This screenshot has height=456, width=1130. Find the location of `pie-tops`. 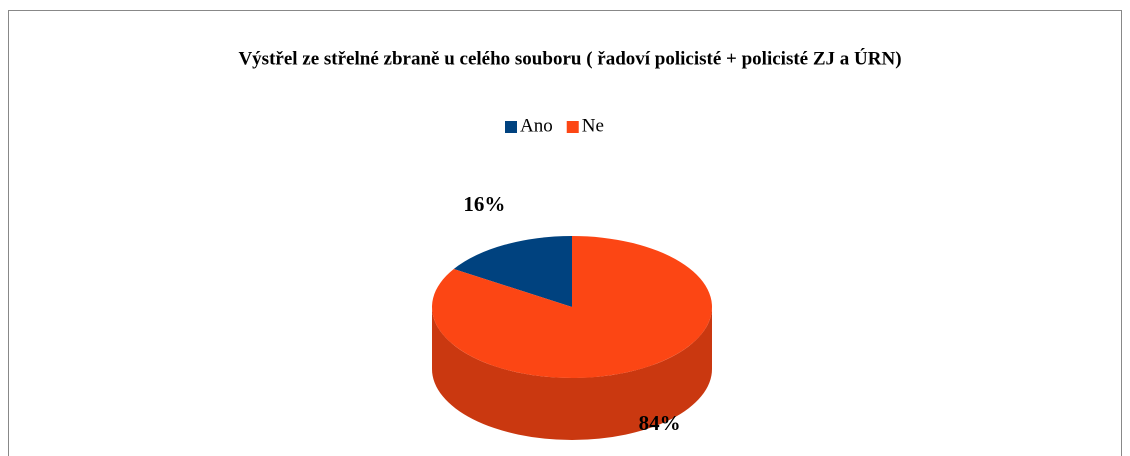

pie-tops is located at coordinates (572, 307).